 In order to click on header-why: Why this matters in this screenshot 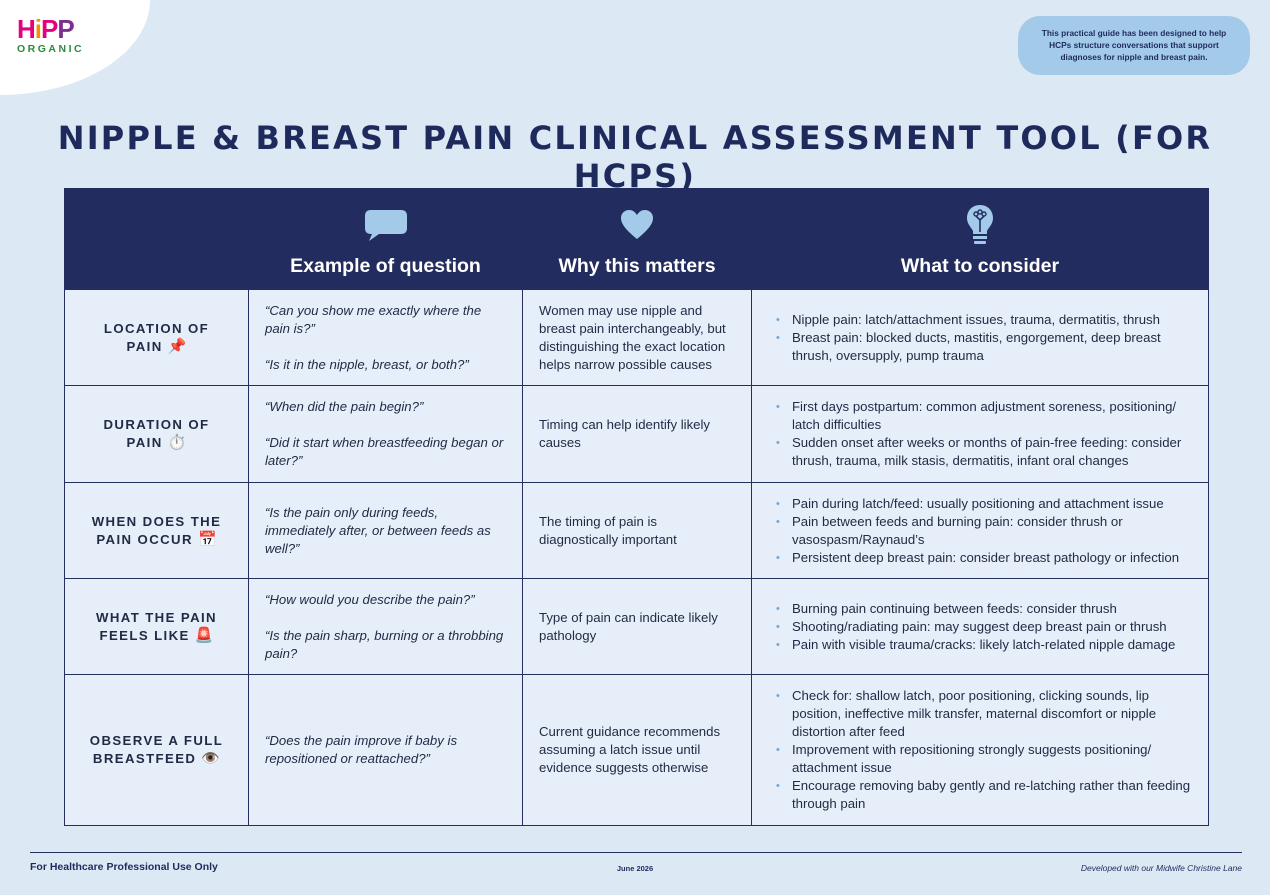, I will do `click(637, 239)`.